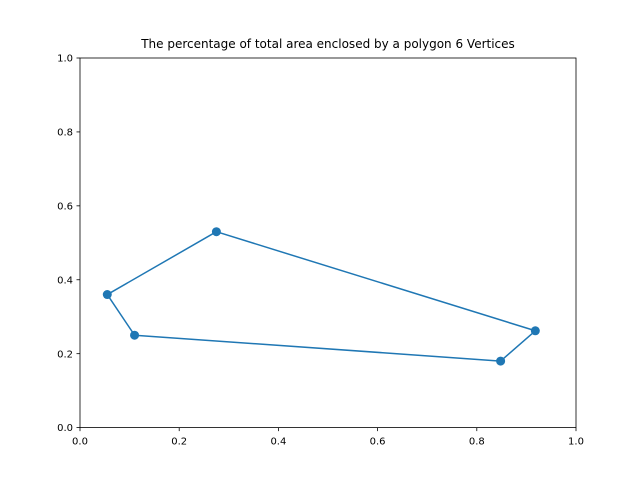 The image size is (640, 480). What do you see at coordinates (68, 244) in the screenshot?
I see `y-axis: 0.0 0.2 0.4 0.6 0.8 1.0` at bounding box center [68, 244].